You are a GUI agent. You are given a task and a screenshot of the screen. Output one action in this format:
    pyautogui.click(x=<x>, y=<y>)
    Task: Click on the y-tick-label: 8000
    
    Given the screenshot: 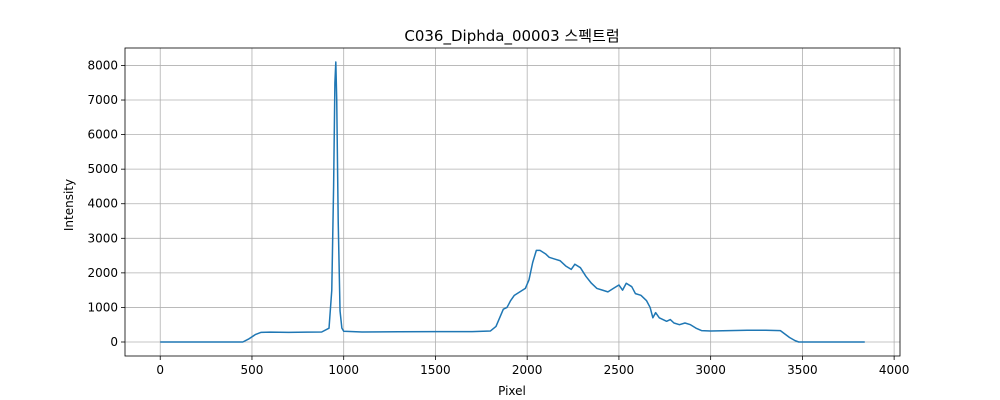 What is the action you would take?
    pyautogui.click(x=102, y=65)
    